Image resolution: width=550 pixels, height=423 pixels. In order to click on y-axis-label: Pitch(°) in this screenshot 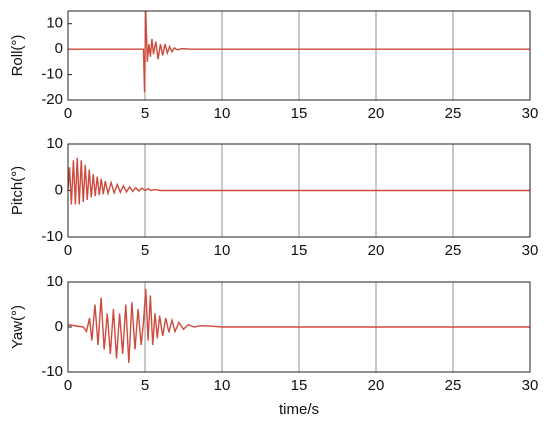, I will do `click(17, 190)`.